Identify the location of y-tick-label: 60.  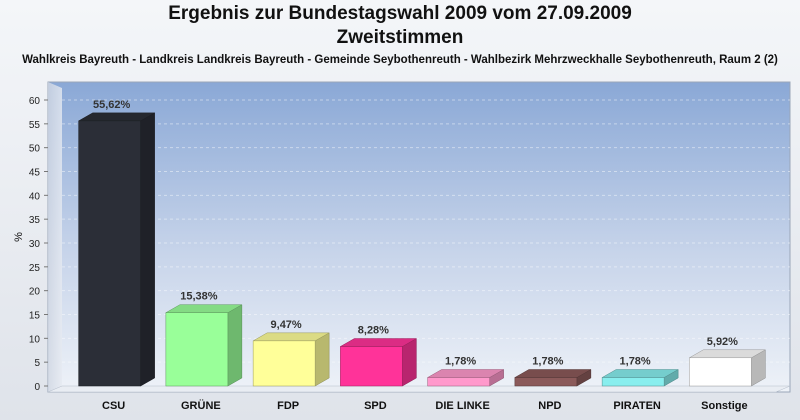
(35, 101).